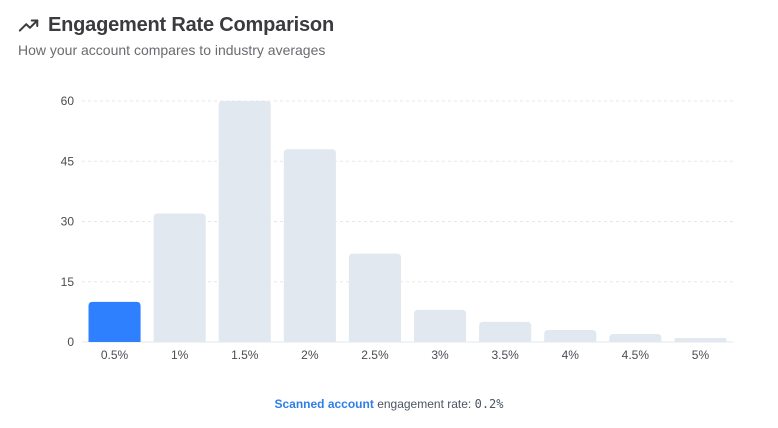 This screenshot has width=778, height=428. What do you see at coordinates (70, 342) in the screenshot?
I see `y-tick-label: 0` at bounding box center [70, 342].